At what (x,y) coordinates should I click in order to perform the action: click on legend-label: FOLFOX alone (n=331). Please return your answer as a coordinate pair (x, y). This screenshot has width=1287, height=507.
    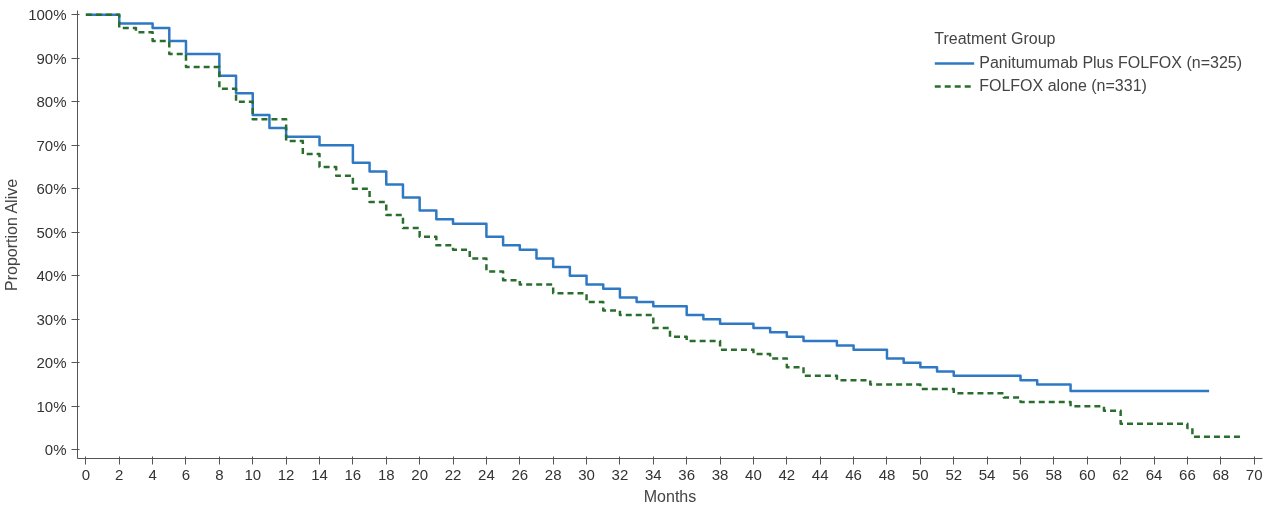
    Looking at the image, I should click on (1063, 86).